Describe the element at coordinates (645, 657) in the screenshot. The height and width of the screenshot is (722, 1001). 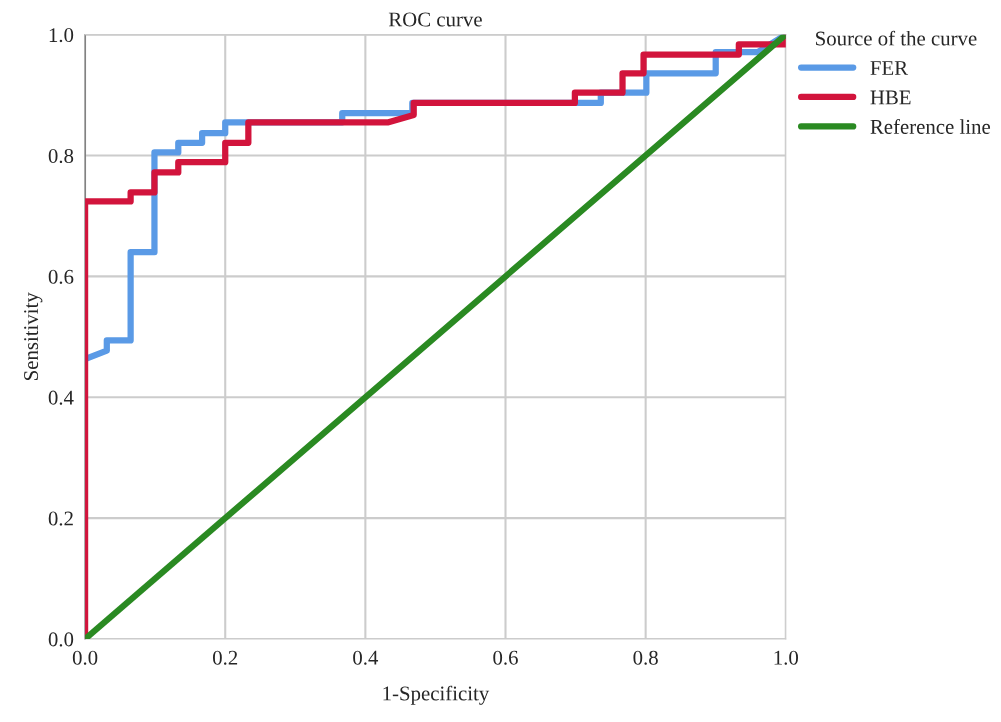
I see `x-tick-label: 0.8` at that location.